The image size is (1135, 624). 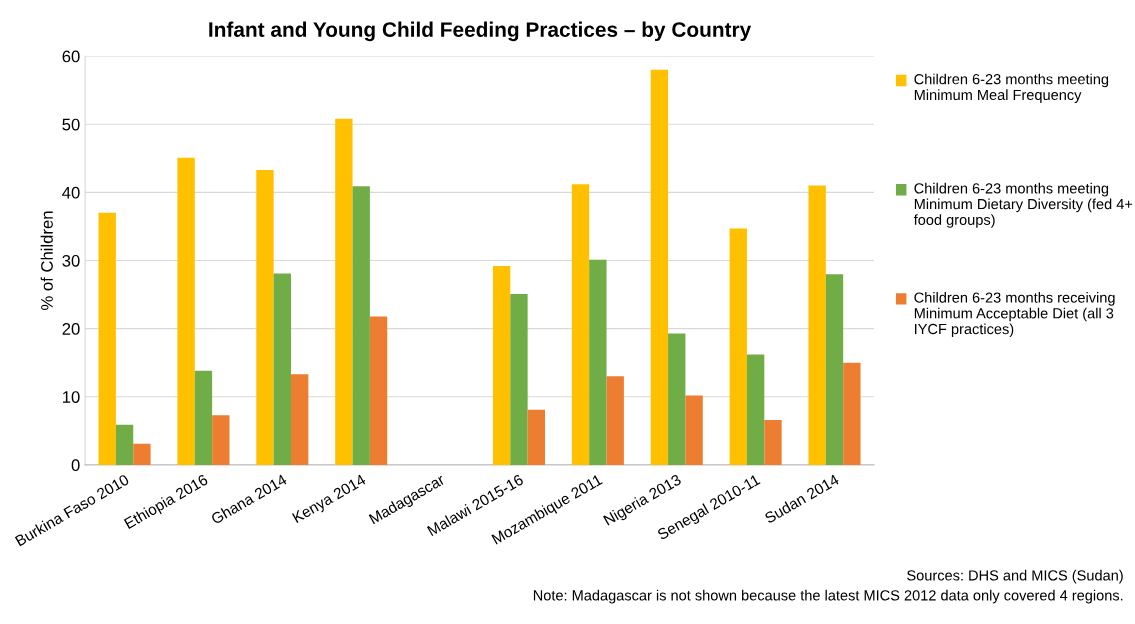 I want to click on y-tick-label: 0, so click(x=75, y=465).